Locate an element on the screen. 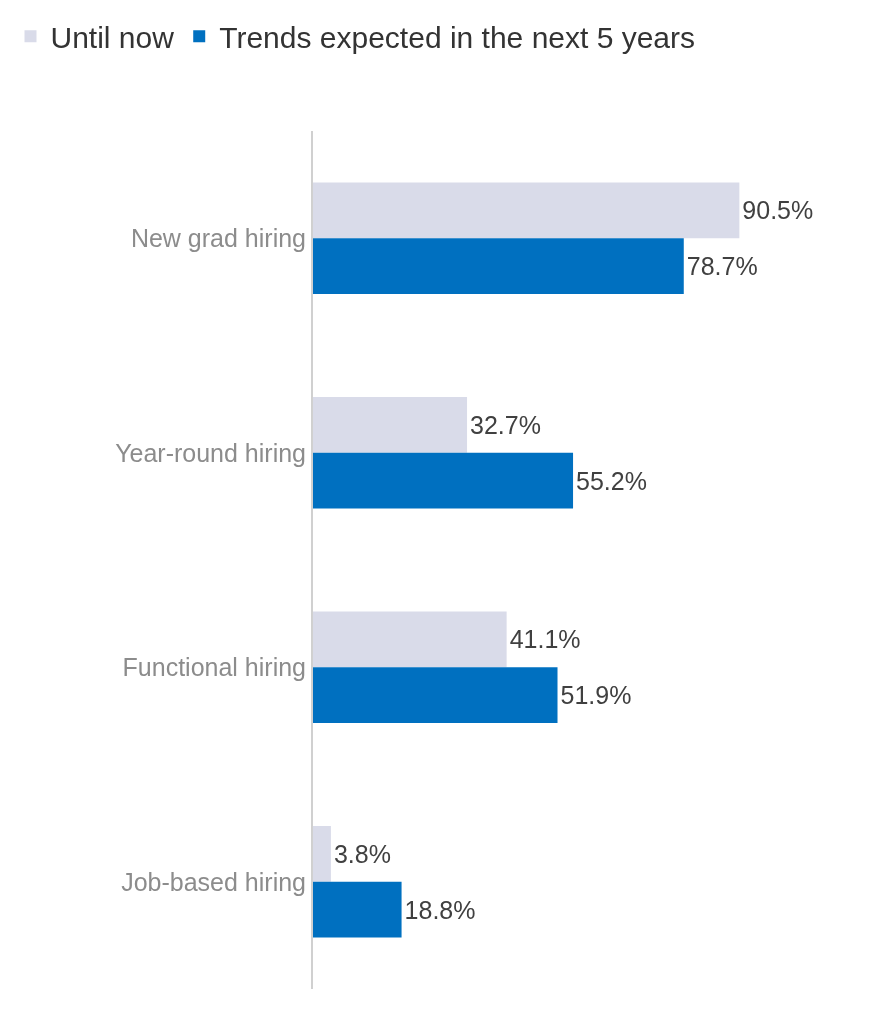 The image size is (873, 1009). data-label: 18.8% is located at coordinates (440, 909).